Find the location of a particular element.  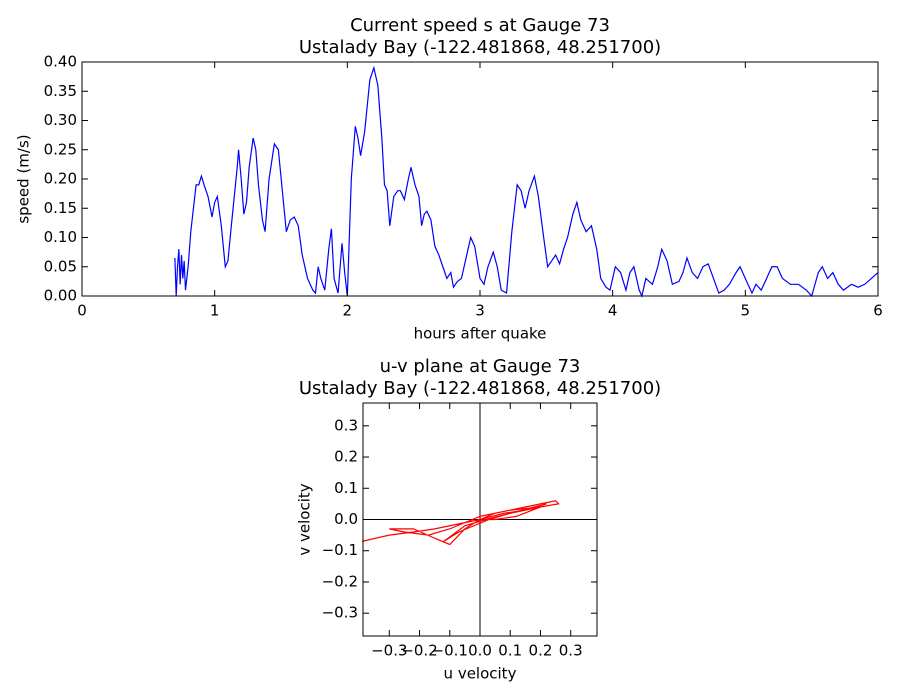

y-tick-label: 0.10 is located at coordinates (60, 237).